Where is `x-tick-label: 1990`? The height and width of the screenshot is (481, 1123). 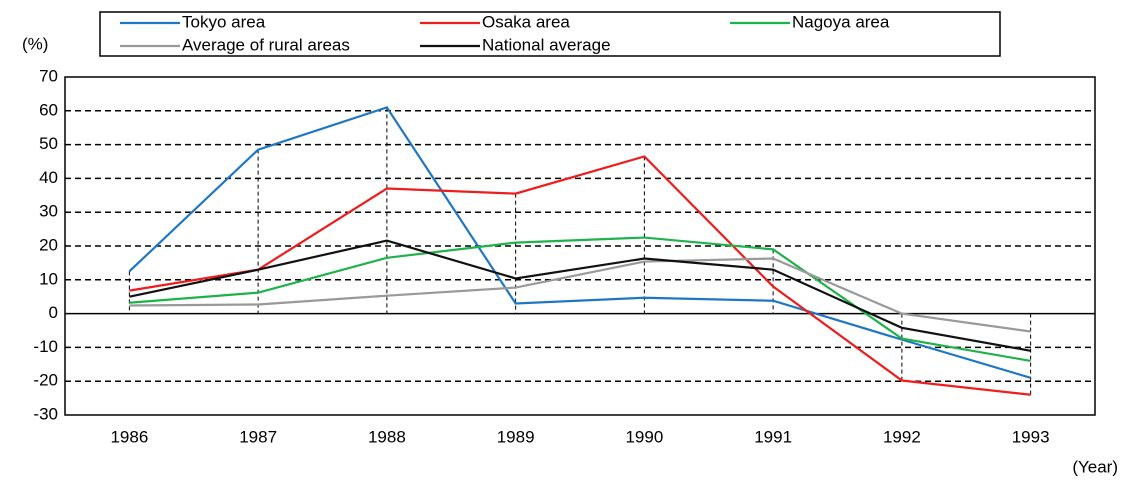 x-tick-label: 1990 is located at coordinates (644, 436).